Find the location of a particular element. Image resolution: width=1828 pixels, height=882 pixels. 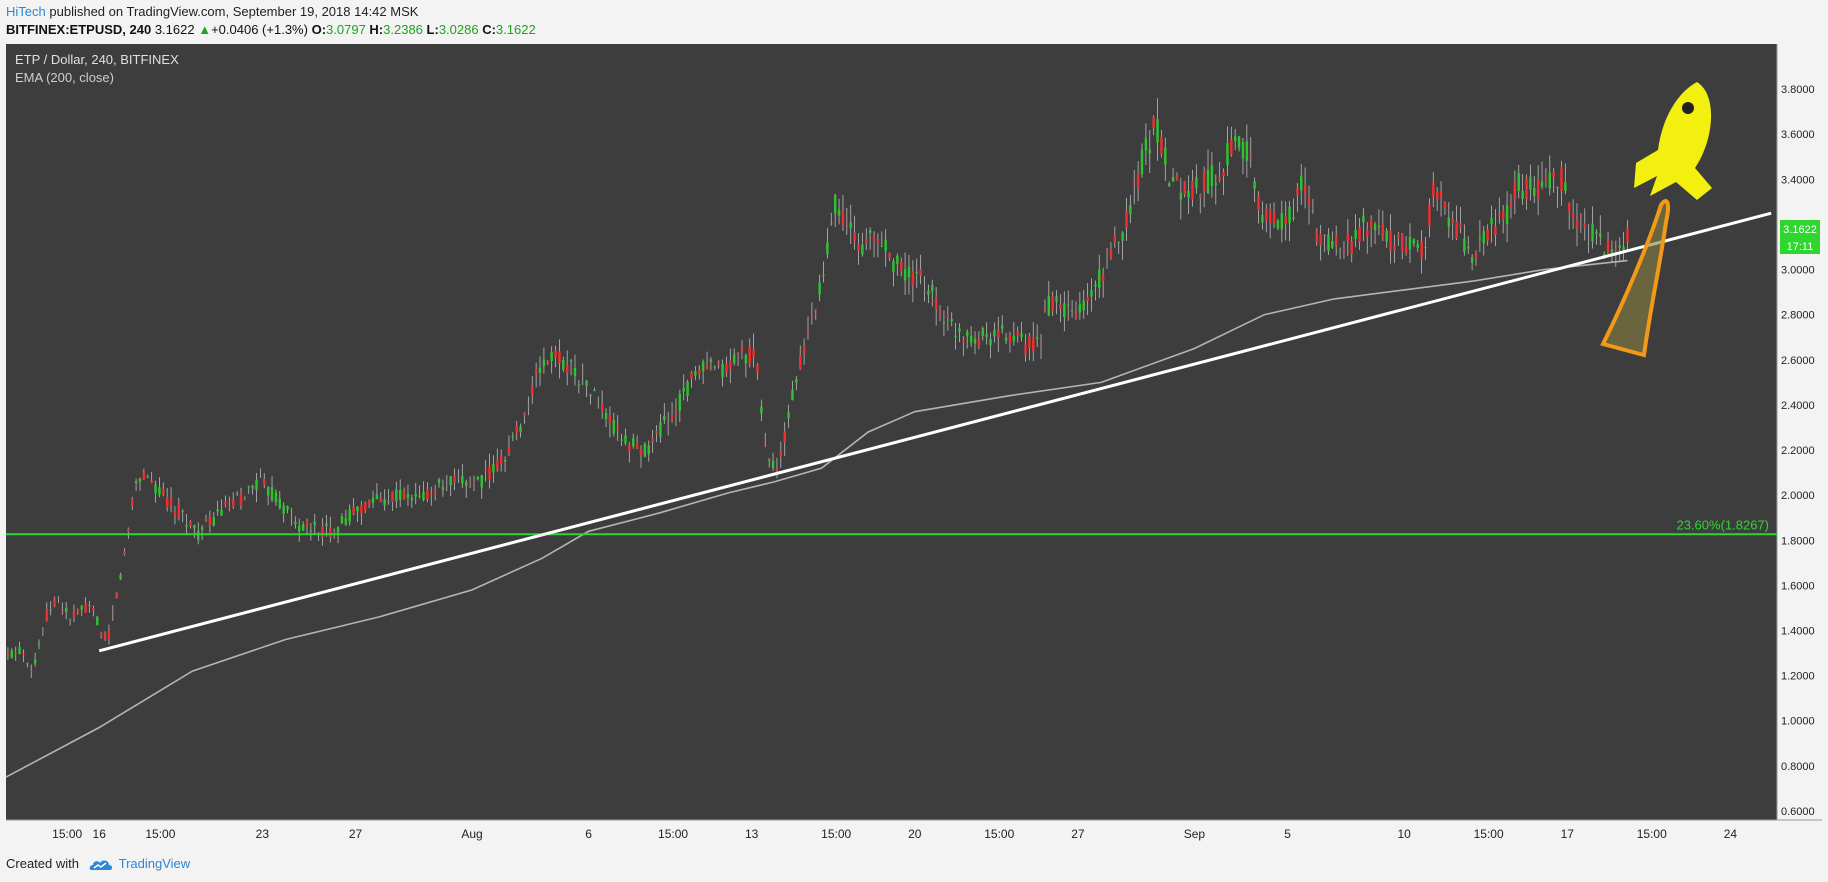

price-badge-value: 3.1622 is located at coordinates (1800, 230).